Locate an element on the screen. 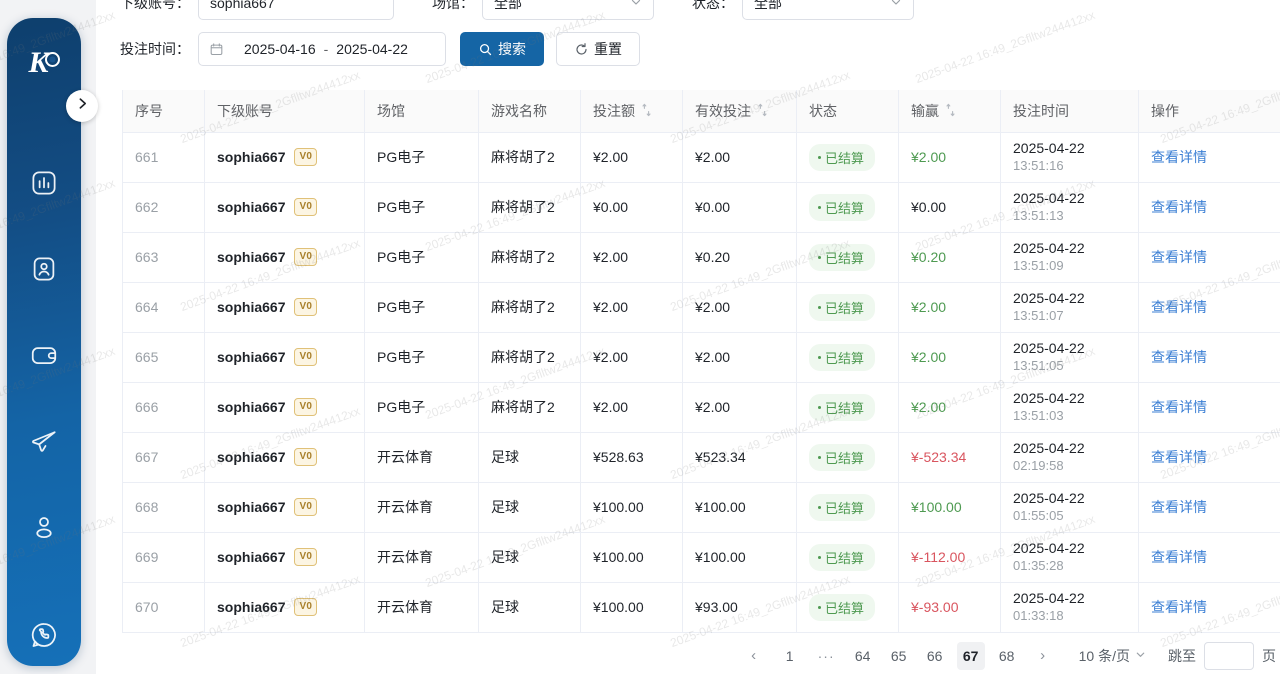  winloss-value: ¥2.00 is located at coordinates (929, 157).